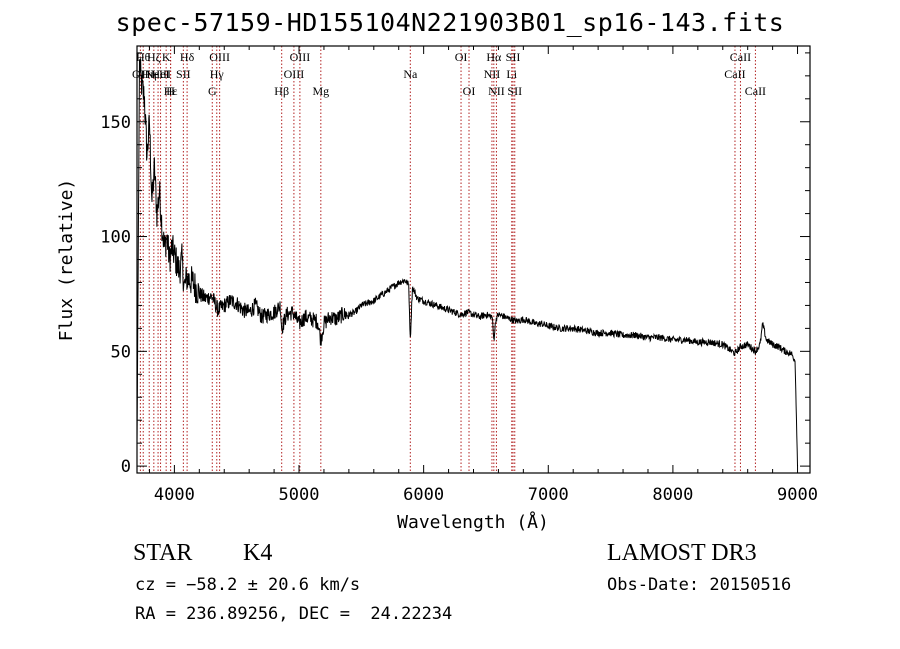 Image resolution: width=900 pixels, height=649 pixels. I want to click on line-label: G, so click(212, 91).